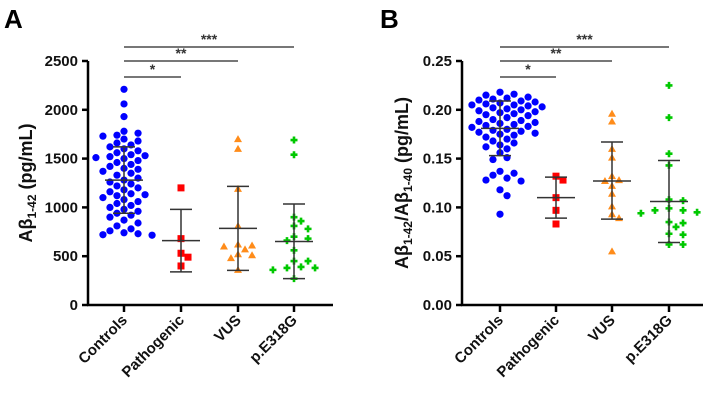 This screenshot has height=403, width=709. What do you see at coordinates (648, 339) in the screenshot?
I see `x-tick-label: p.E318G` at bounding box center [648, 339].